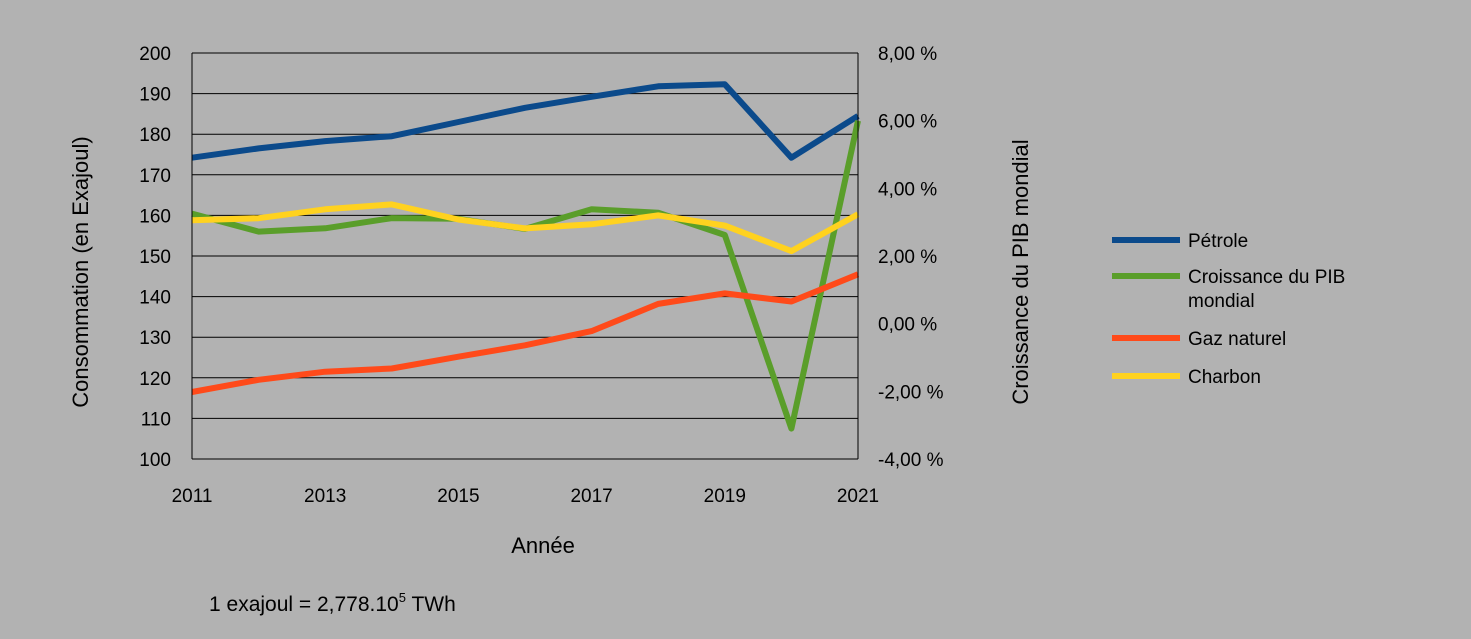 This screenshot has height=639, width=1471. I want to click on y-tick-label-left: 160, so click(155, 216).